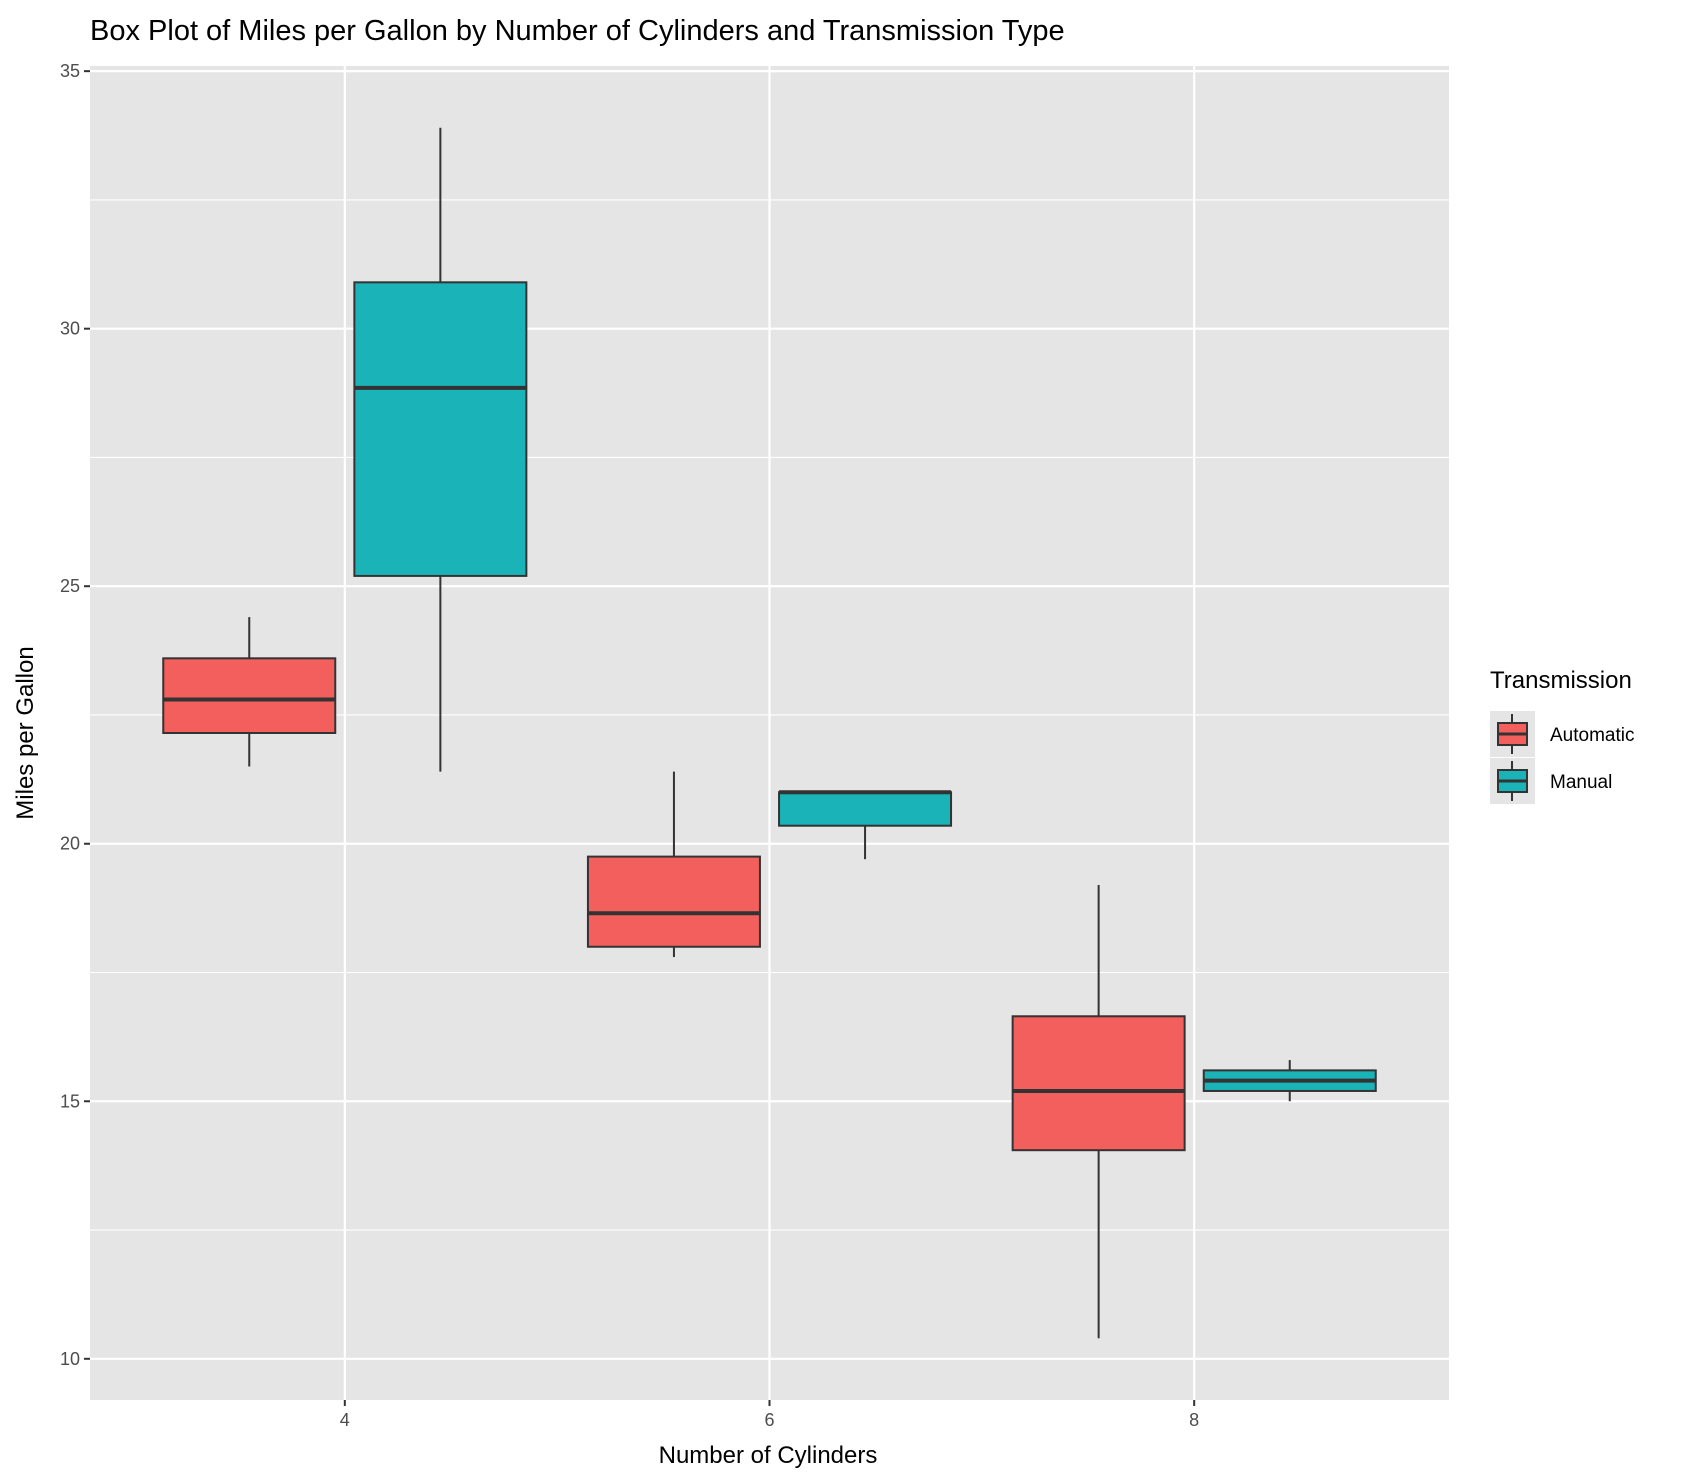 This screenshot has height=1474, width=1686. I want to click on legend-item-manual: Manual, so click(1551, 781).